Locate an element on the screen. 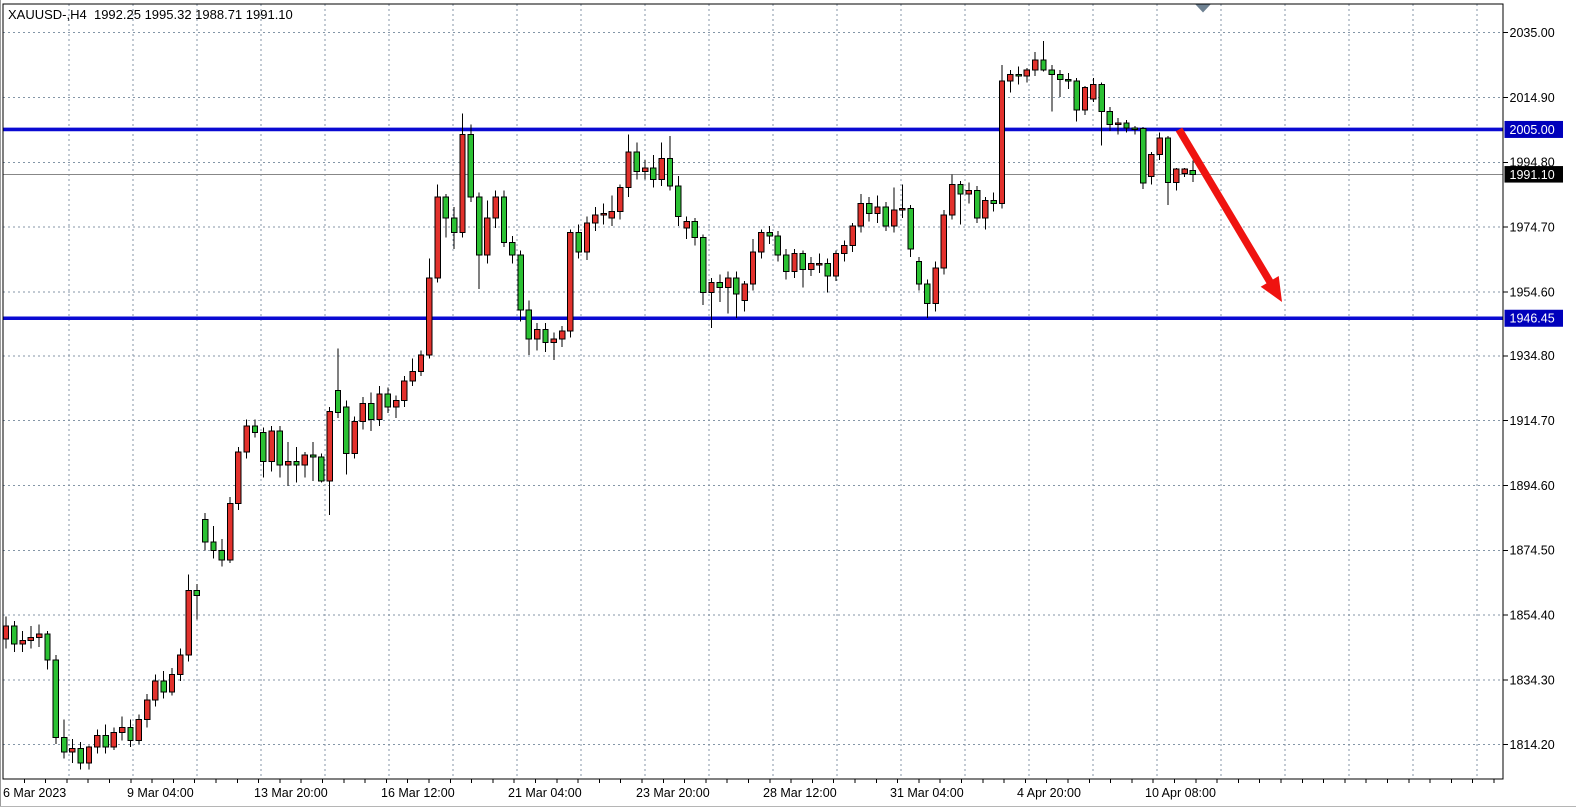  y-axis-label: 2035.00 is located at coordinates (1532, 33).